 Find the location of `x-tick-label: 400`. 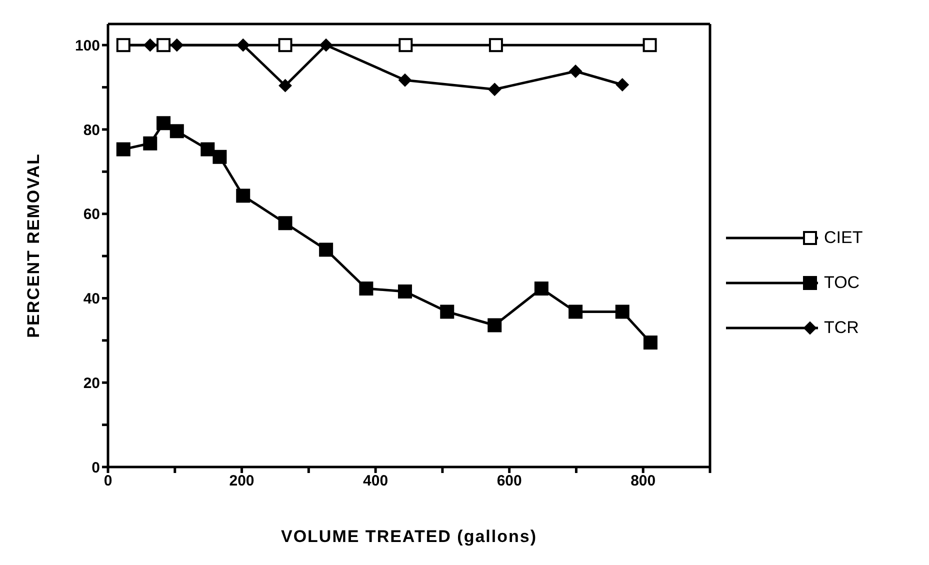

x-tick-label: 400 is located at coordinates (375, 481).